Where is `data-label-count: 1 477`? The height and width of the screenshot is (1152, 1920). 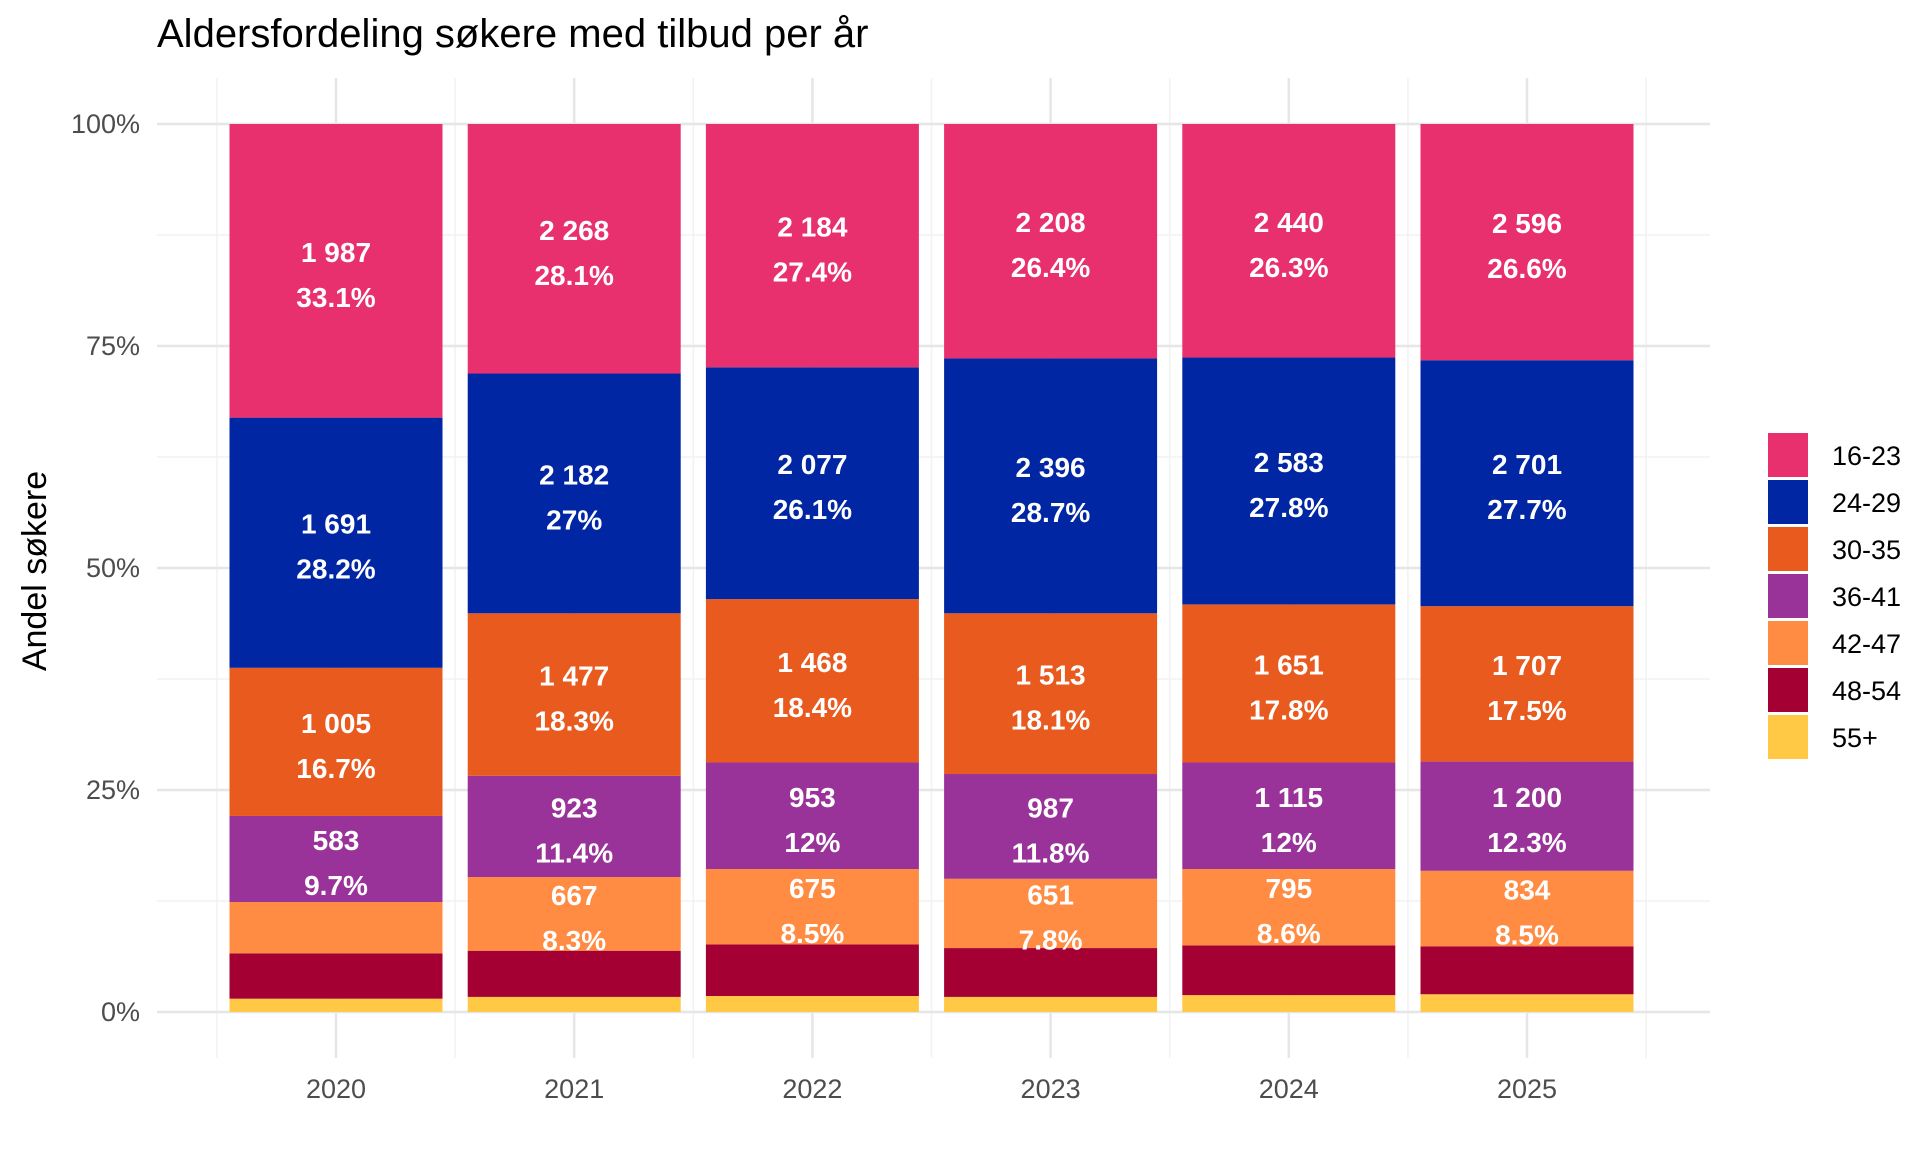 data-label-count: 1 477 is located at coordinates (574, 676).